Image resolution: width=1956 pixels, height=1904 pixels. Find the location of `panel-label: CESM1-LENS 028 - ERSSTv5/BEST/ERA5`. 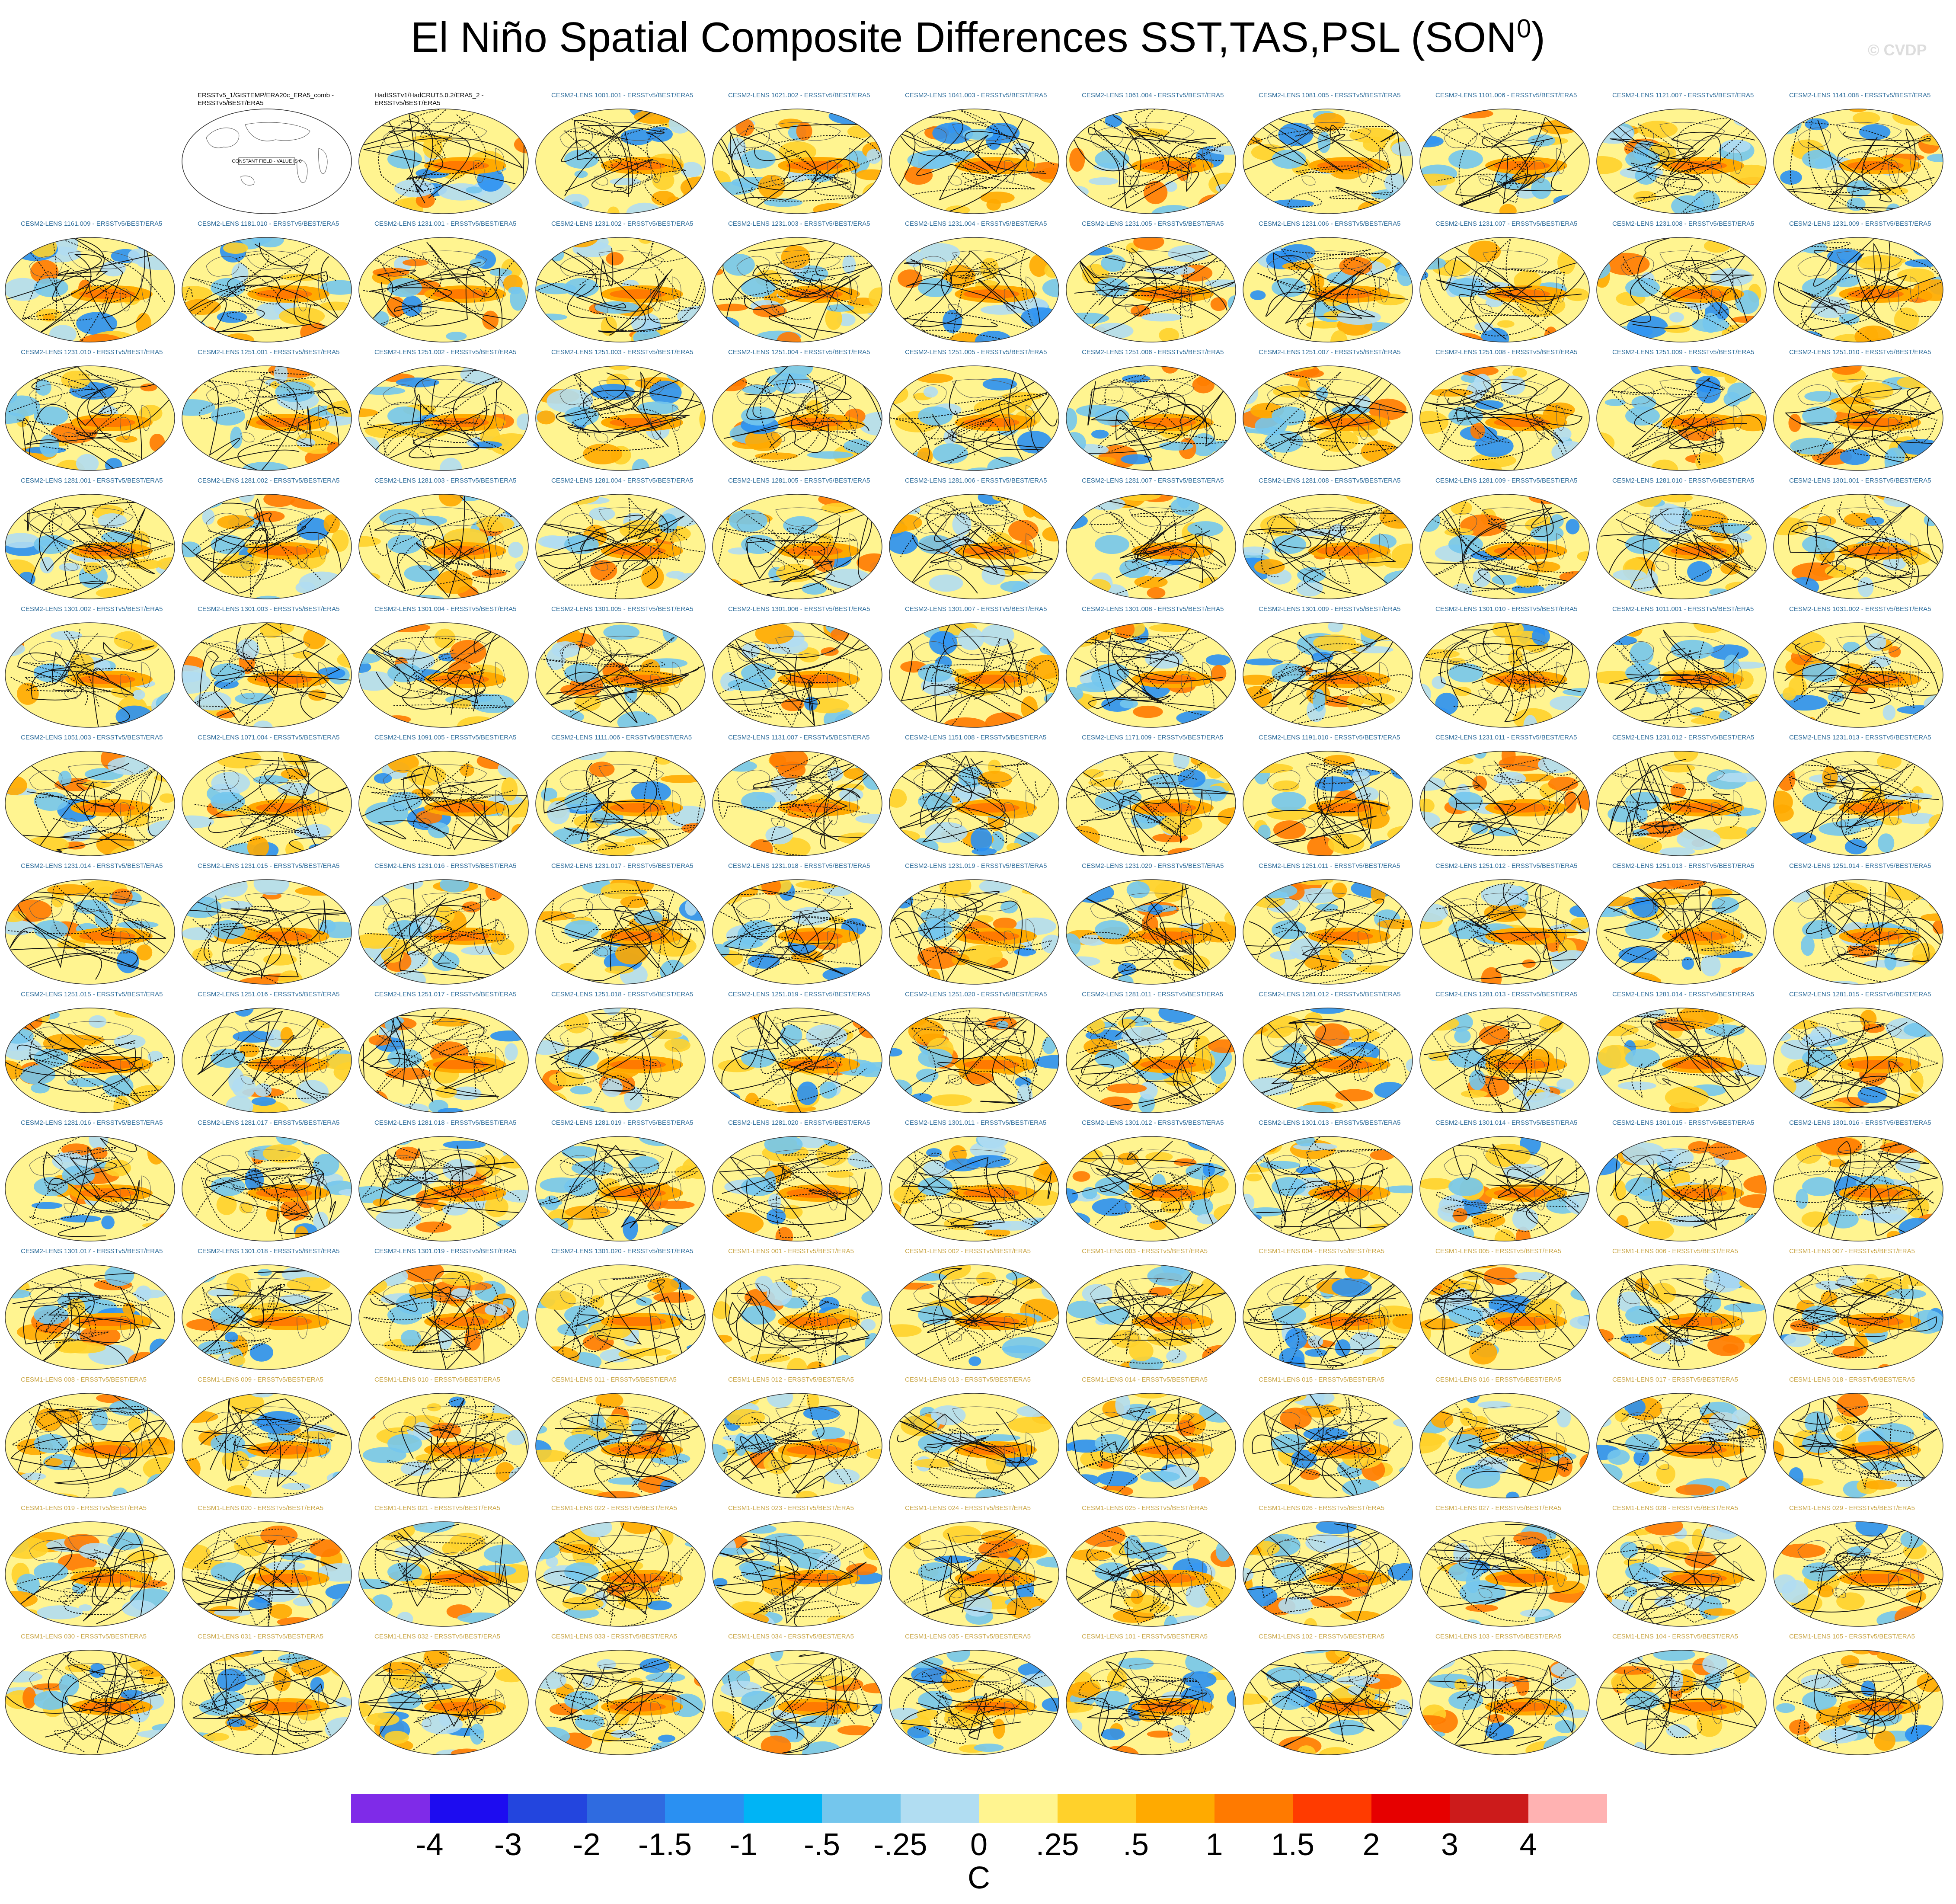

panel-label: CESM1-LENS 028 - ERSSTv5/BEST/ERA5 is located at coordinates (1675, 1508).